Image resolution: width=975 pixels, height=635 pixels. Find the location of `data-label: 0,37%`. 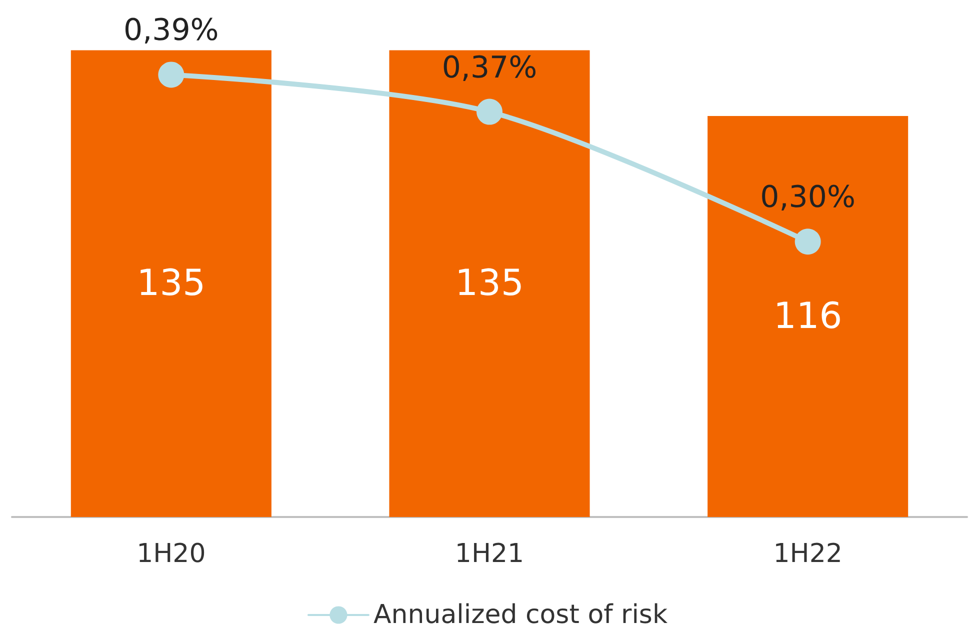

data-label: 0,37% is located at coordinates (490, 68).